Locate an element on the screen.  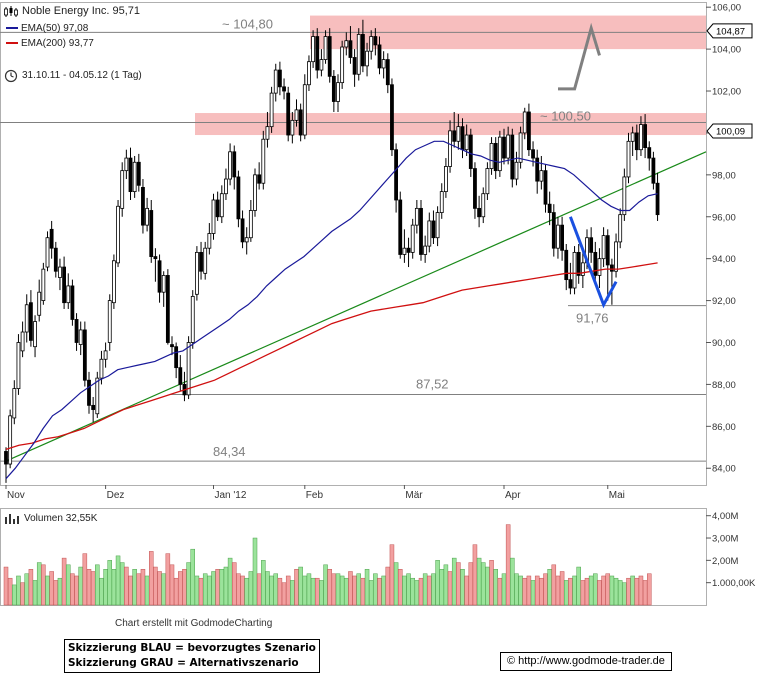
source-link: © http://www.godmode-trader.de is located at coordinates (586, 661).